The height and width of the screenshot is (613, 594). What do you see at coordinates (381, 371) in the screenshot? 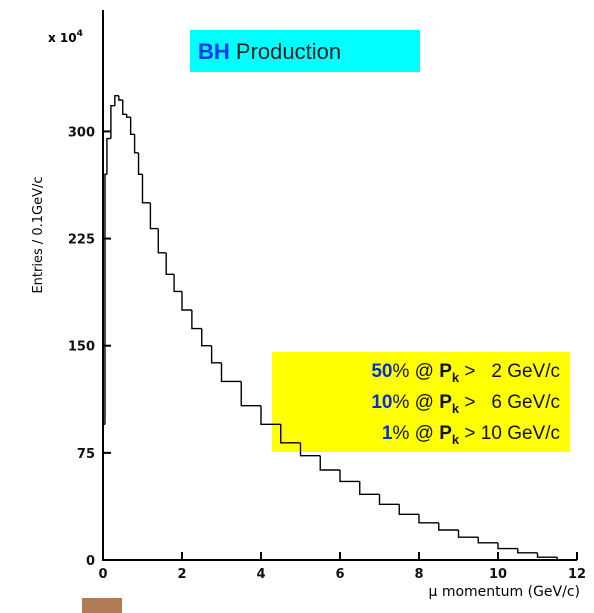
I see `annotation-pct: 50` at bounding box center [381, 371].